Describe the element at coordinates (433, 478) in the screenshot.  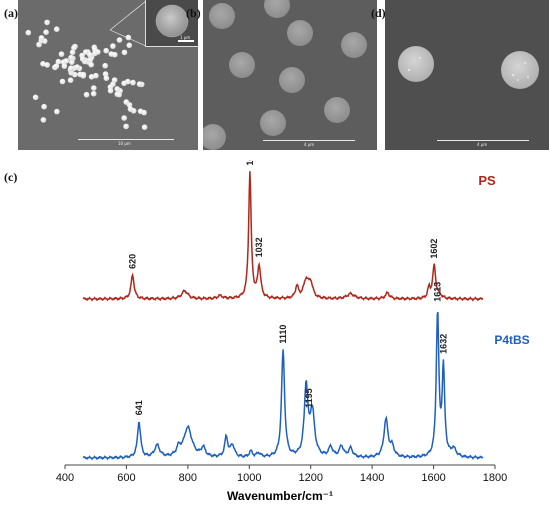
I see `x-tick-label: 1600` at that location.